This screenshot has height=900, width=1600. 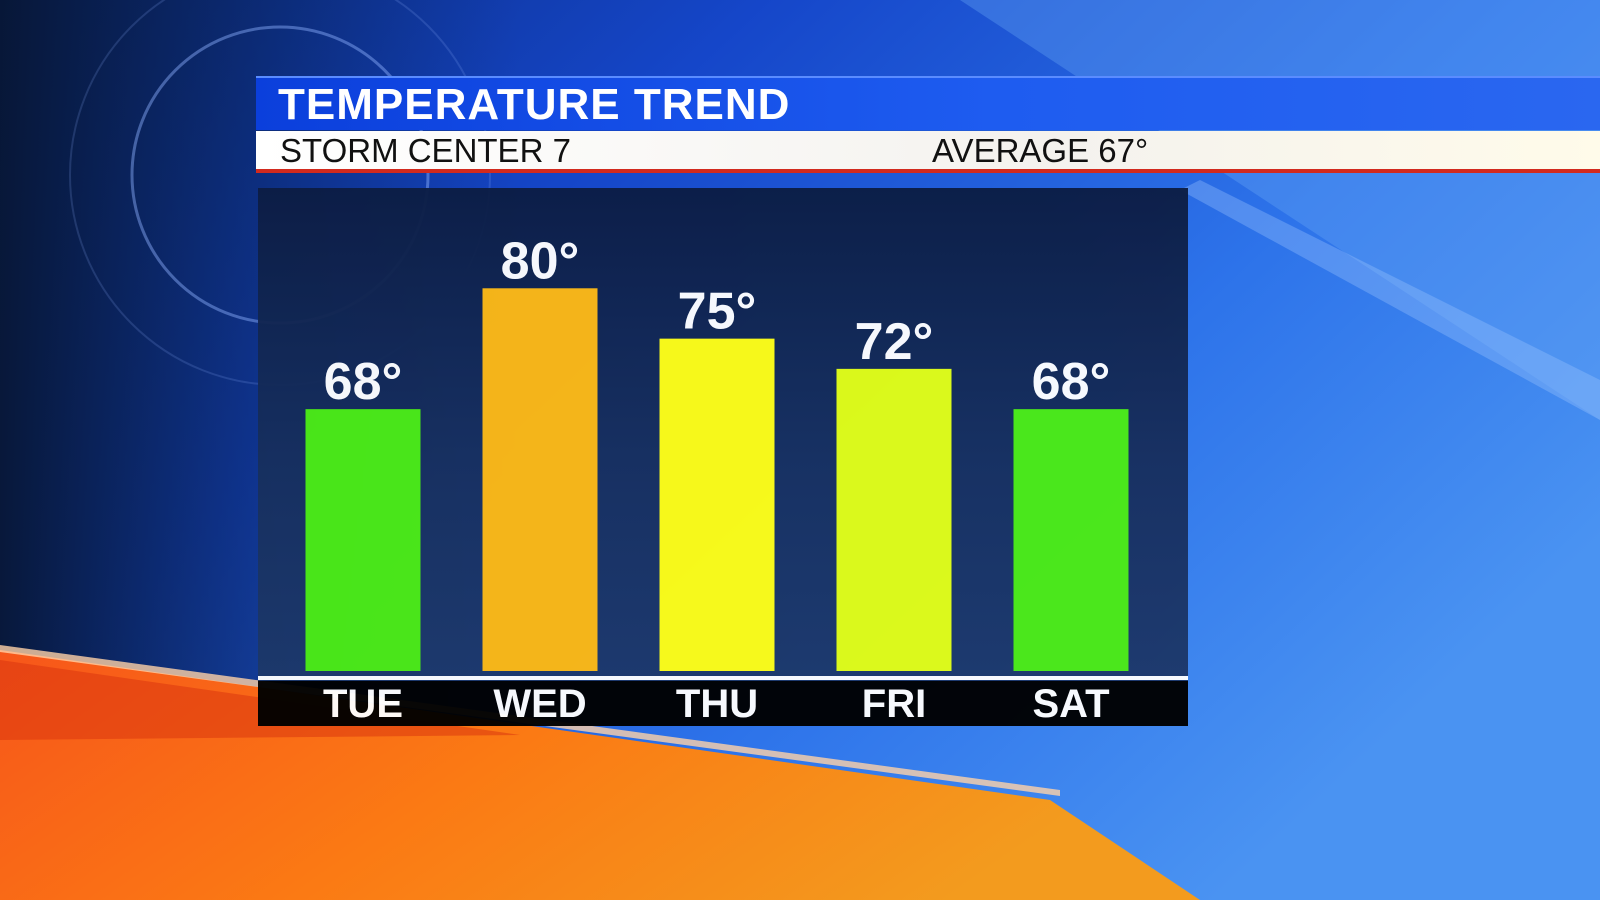 What do you see at coordinates (1071, 382) in the screenshot?
I see `value-label-sat: 68°` at bounding box center [1071, 382].